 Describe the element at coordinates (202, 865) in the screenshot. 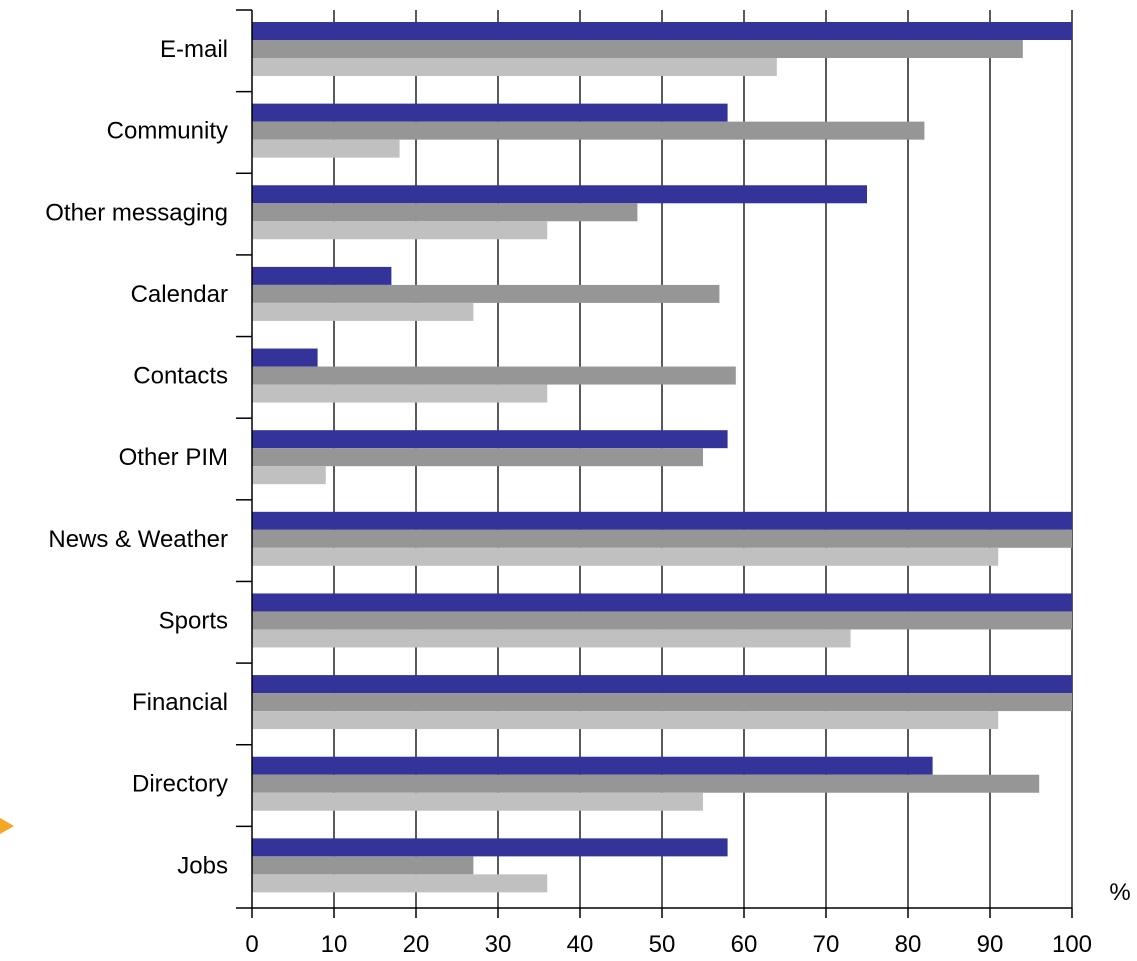

I see `category-label: Jobs` at that location.